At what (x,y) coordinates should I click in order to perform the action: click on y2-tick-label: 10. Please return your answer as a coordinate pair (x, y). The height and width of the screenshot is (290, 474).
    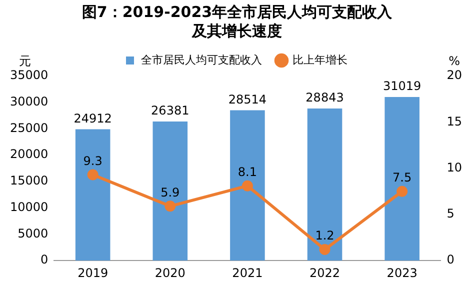
    Looking at the image, I should click on (454, 167).